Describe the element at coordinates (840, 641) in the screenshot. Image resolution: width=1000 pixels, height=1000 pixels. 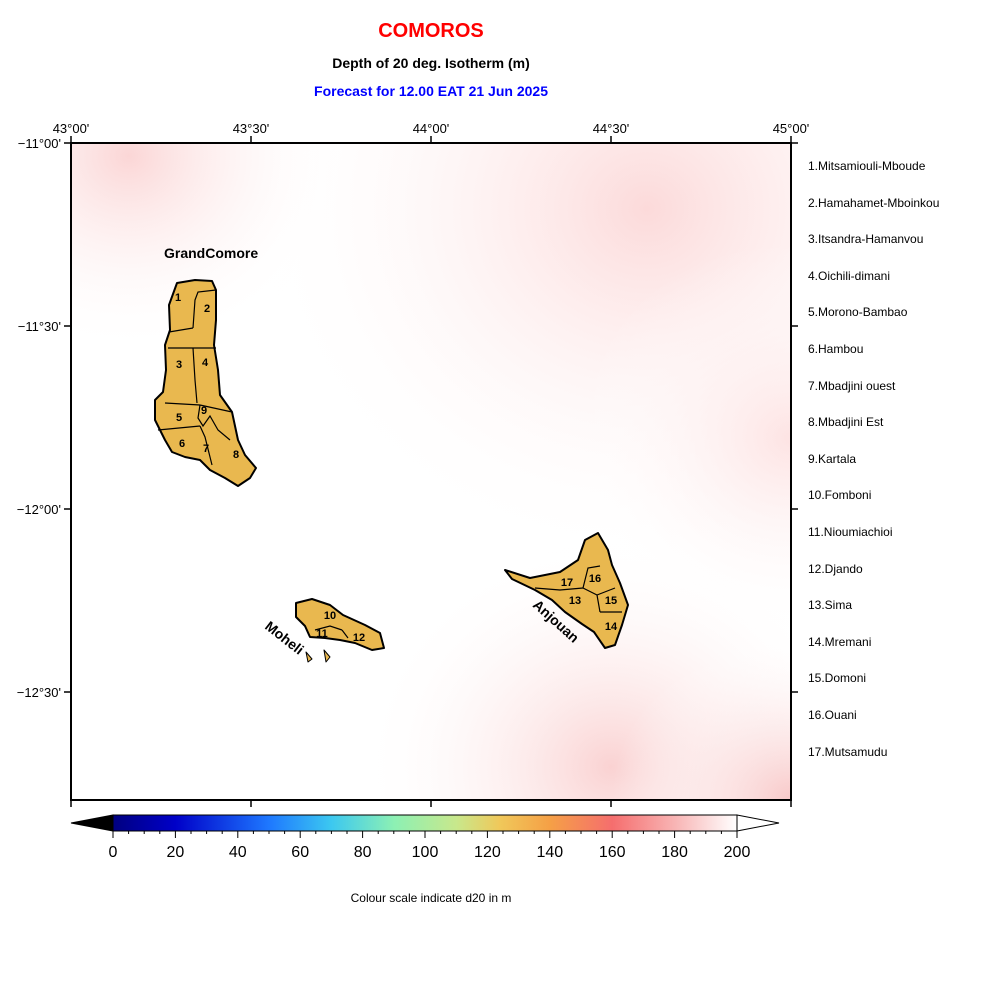
I see `legend-item: 14.Mremani` at that location.